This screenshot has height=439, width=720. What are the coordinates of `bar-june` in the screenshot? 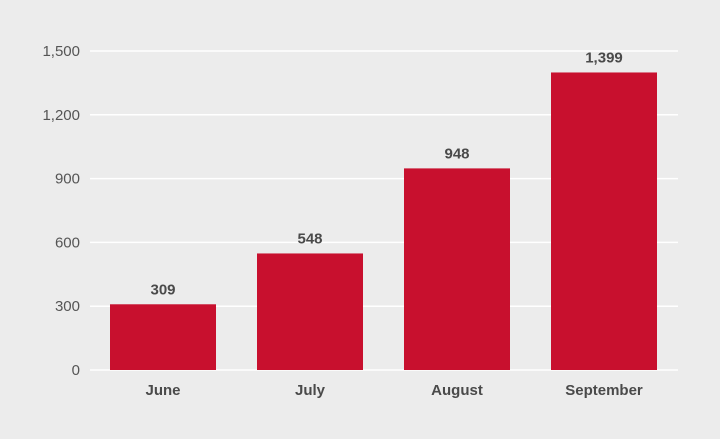 It's located at (163, 337).